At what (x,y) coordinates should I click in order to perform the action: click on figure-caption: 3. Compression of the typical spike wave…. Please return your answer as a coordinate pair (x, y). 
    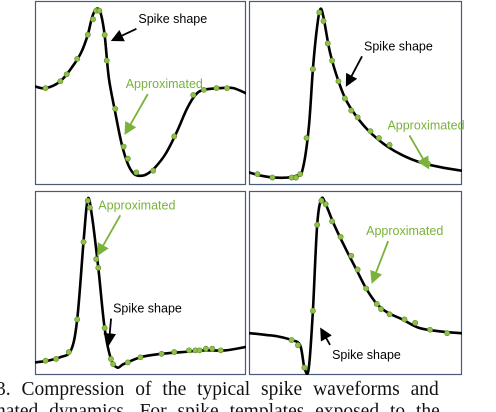
    Looking at the image, I should click on (248, 395).